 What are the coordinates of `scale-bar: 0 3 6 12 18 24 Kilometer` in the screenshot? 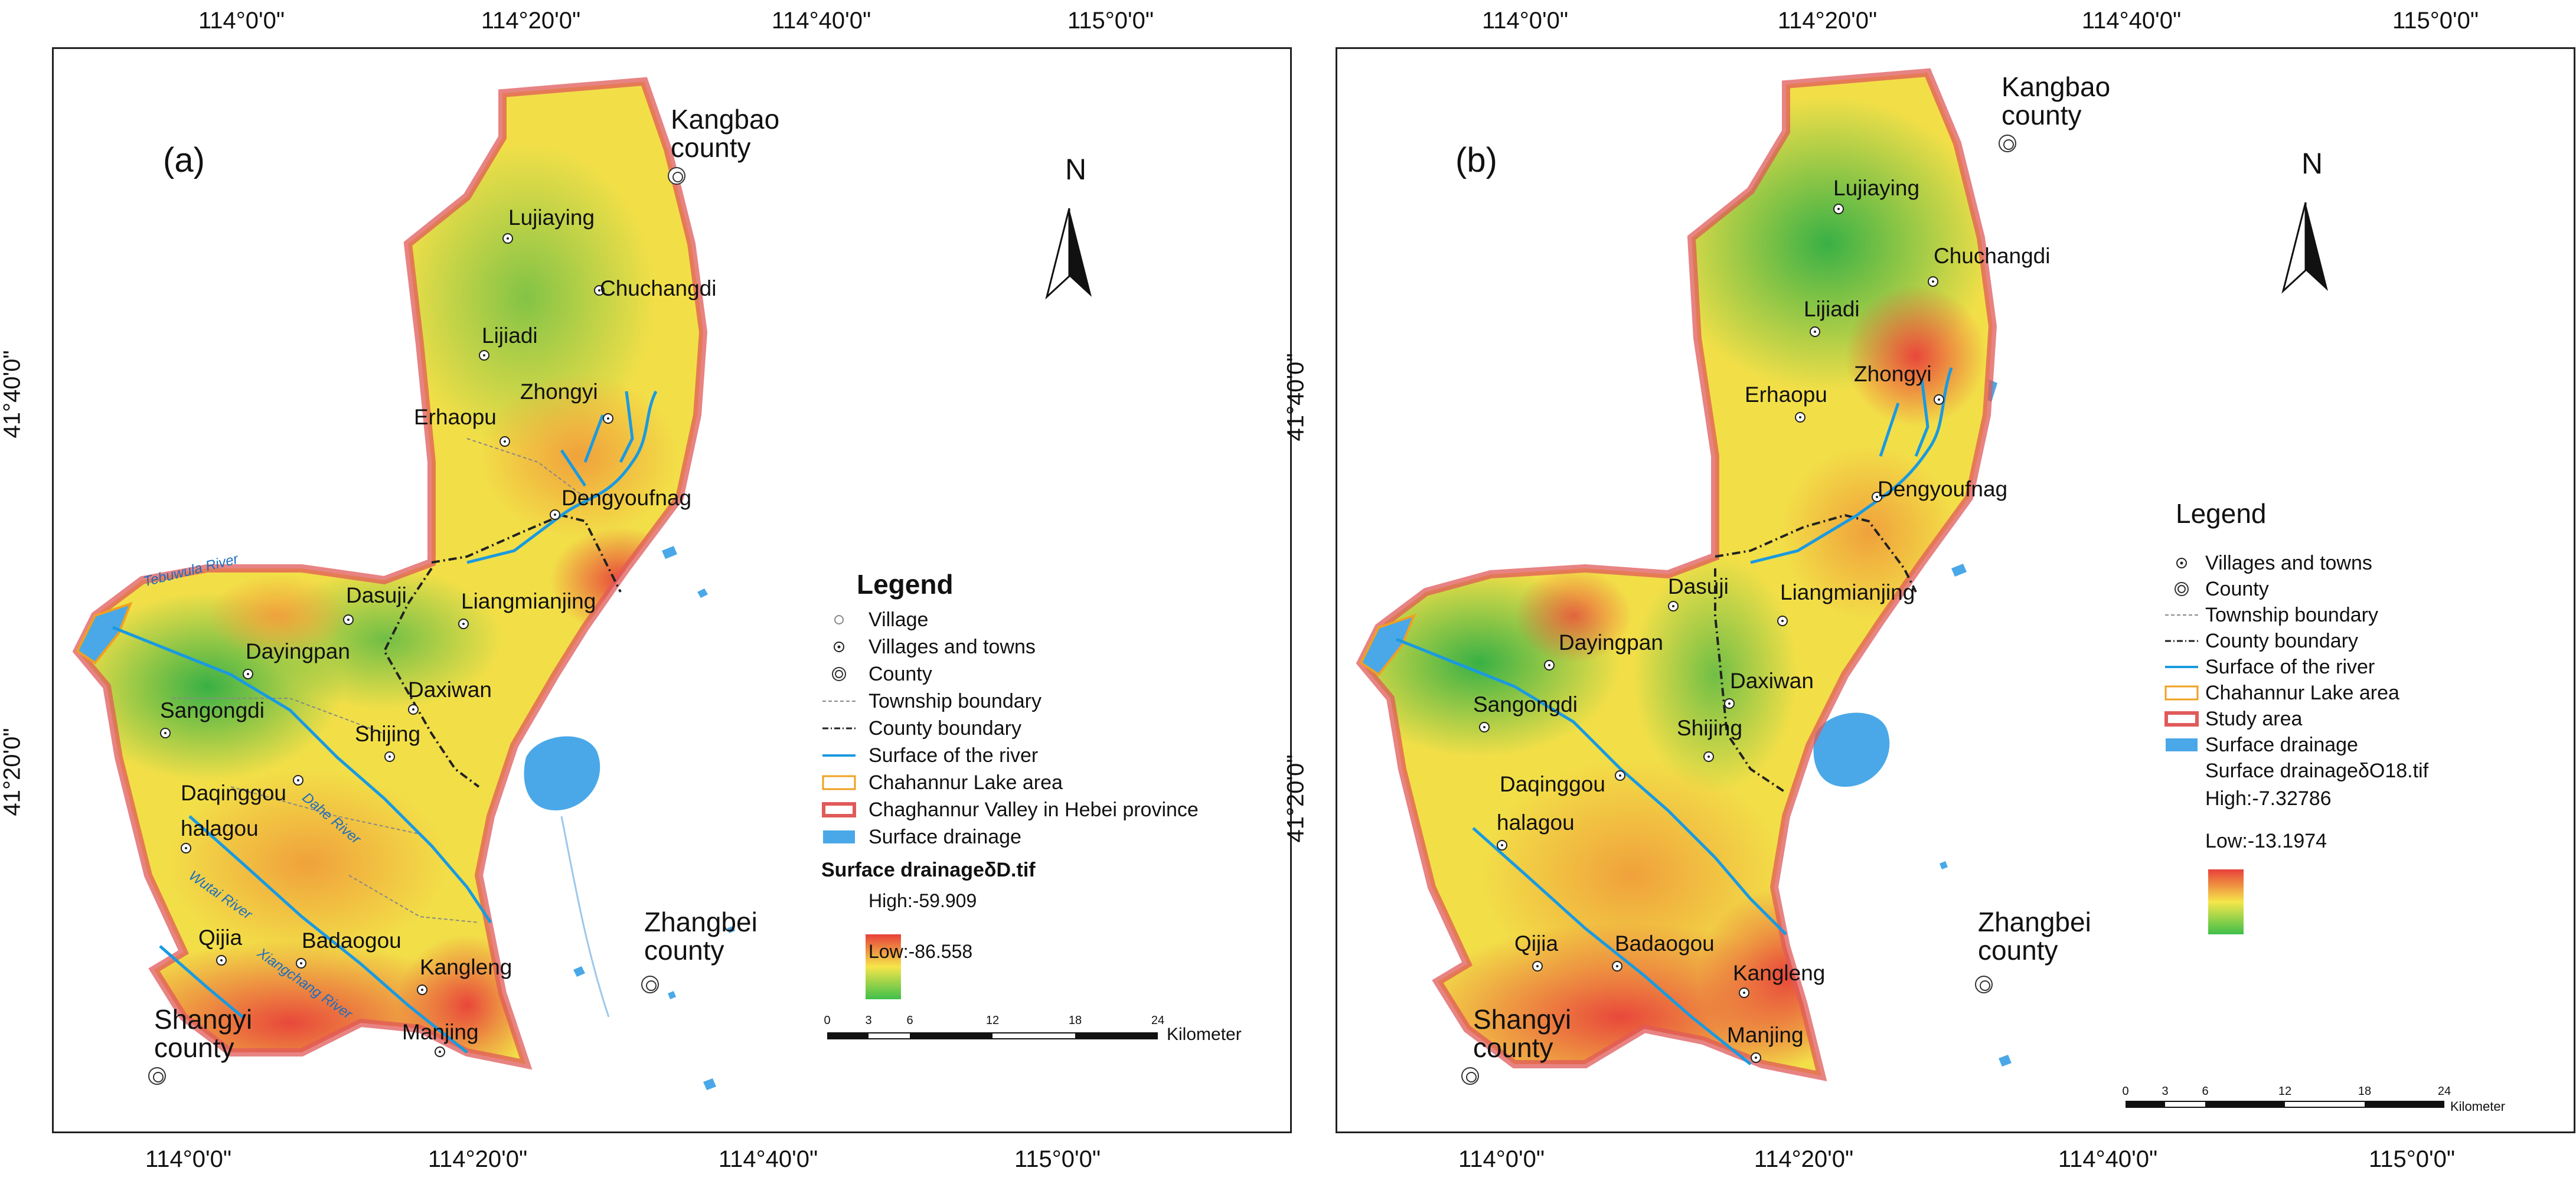 It's located at (2313, 1099).